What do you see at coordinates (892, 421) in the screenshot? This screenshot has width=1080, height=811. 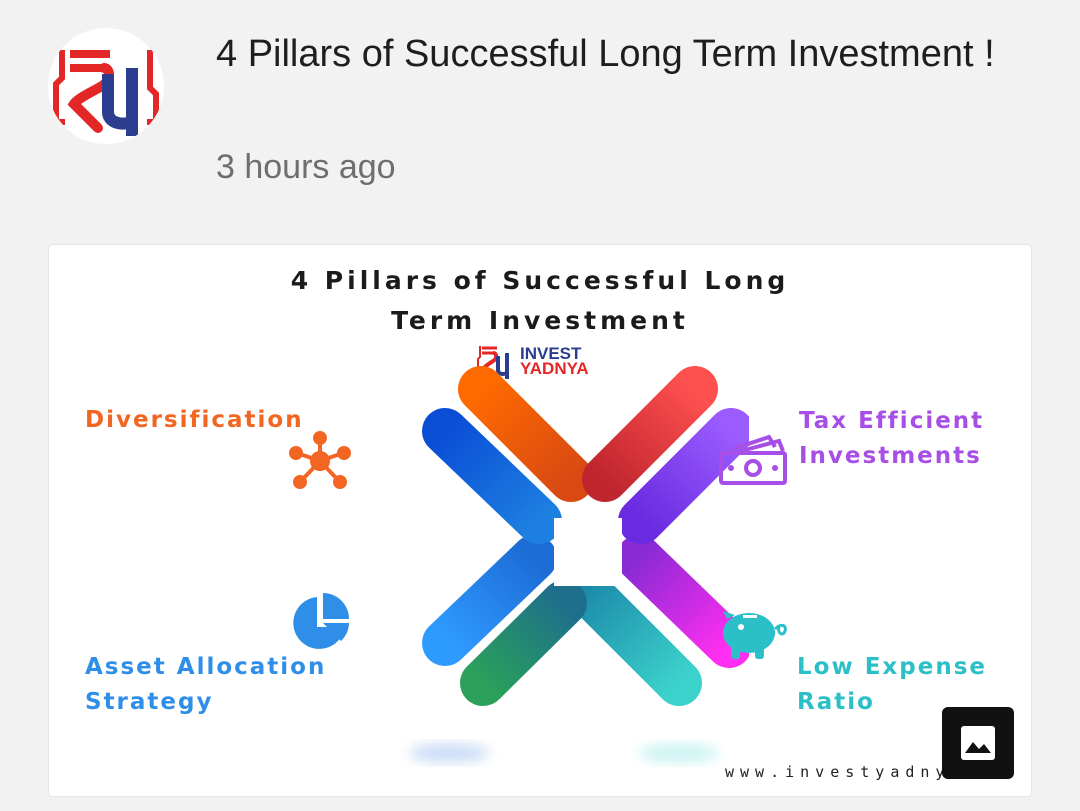 I see `pillar-label-line1: Tax Efficient` at bounding box center [892, 421].